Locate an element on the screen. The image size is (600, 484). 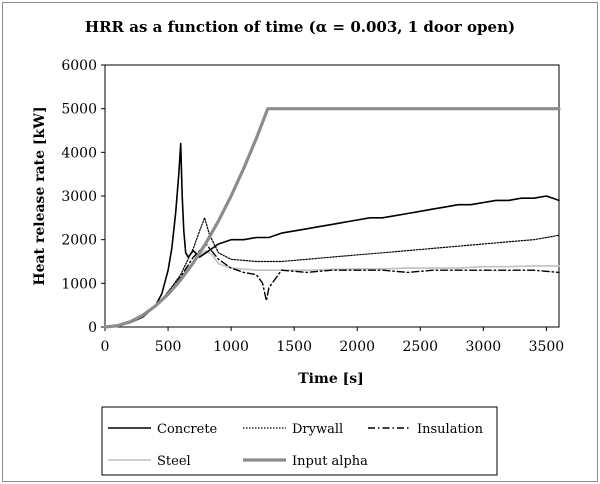
series-line-insulation is located at coordinates (332, 285).